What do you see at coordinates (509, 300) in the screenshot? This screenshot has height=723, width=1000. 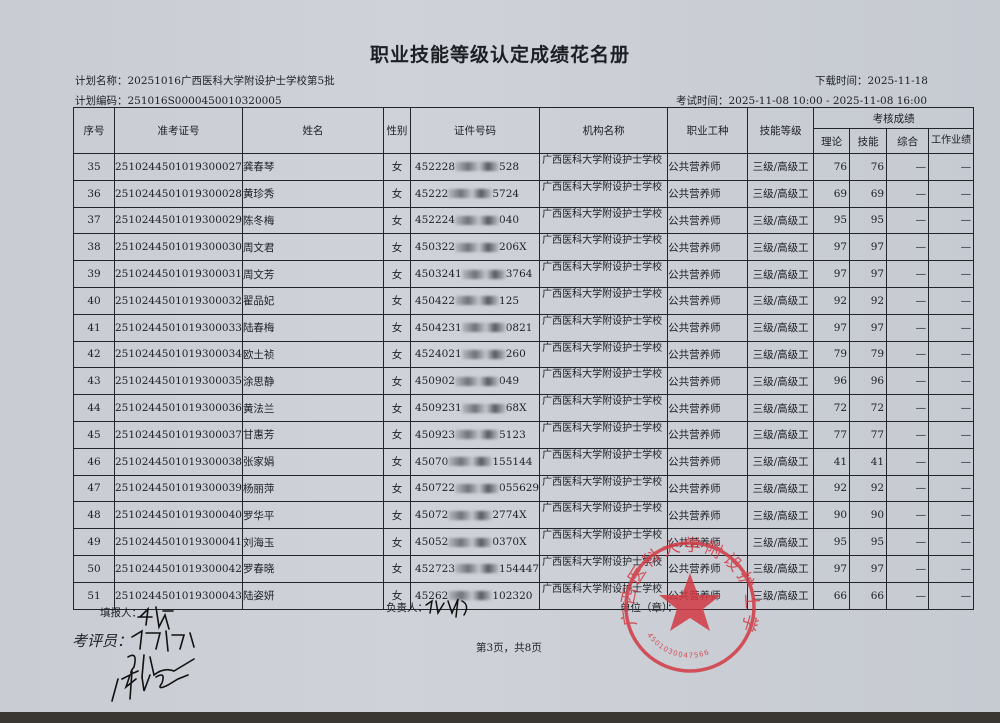 I see `id-suffix: 125` at bounding box center [509, 300].